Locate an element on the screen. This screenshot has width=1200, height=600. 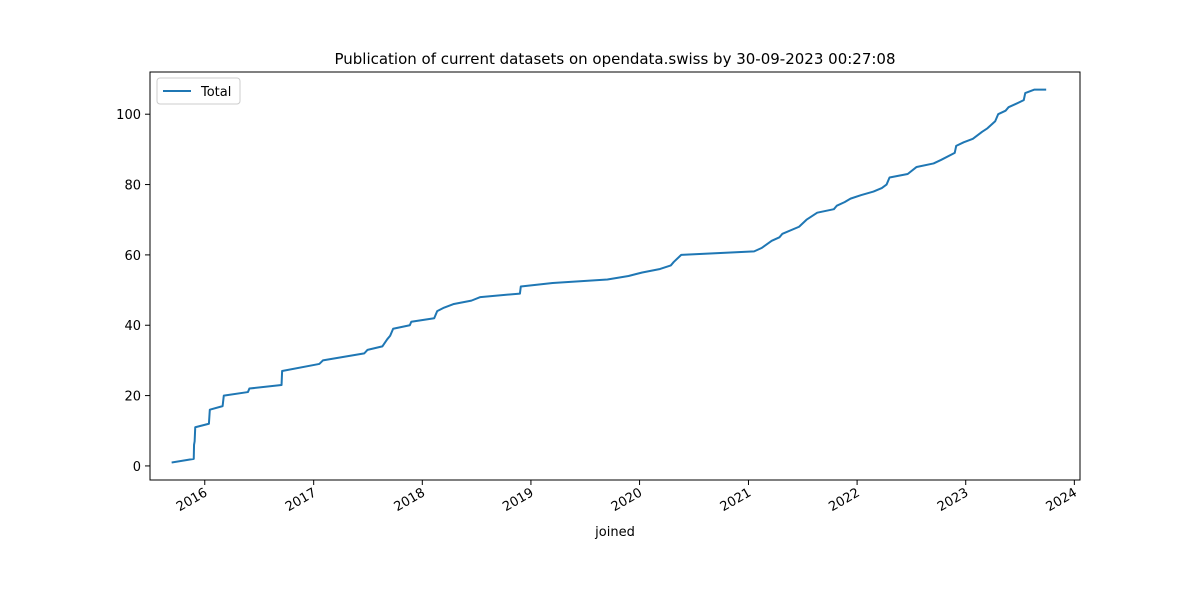
y-tick-label: 100 is located at coordinates (128, 115).